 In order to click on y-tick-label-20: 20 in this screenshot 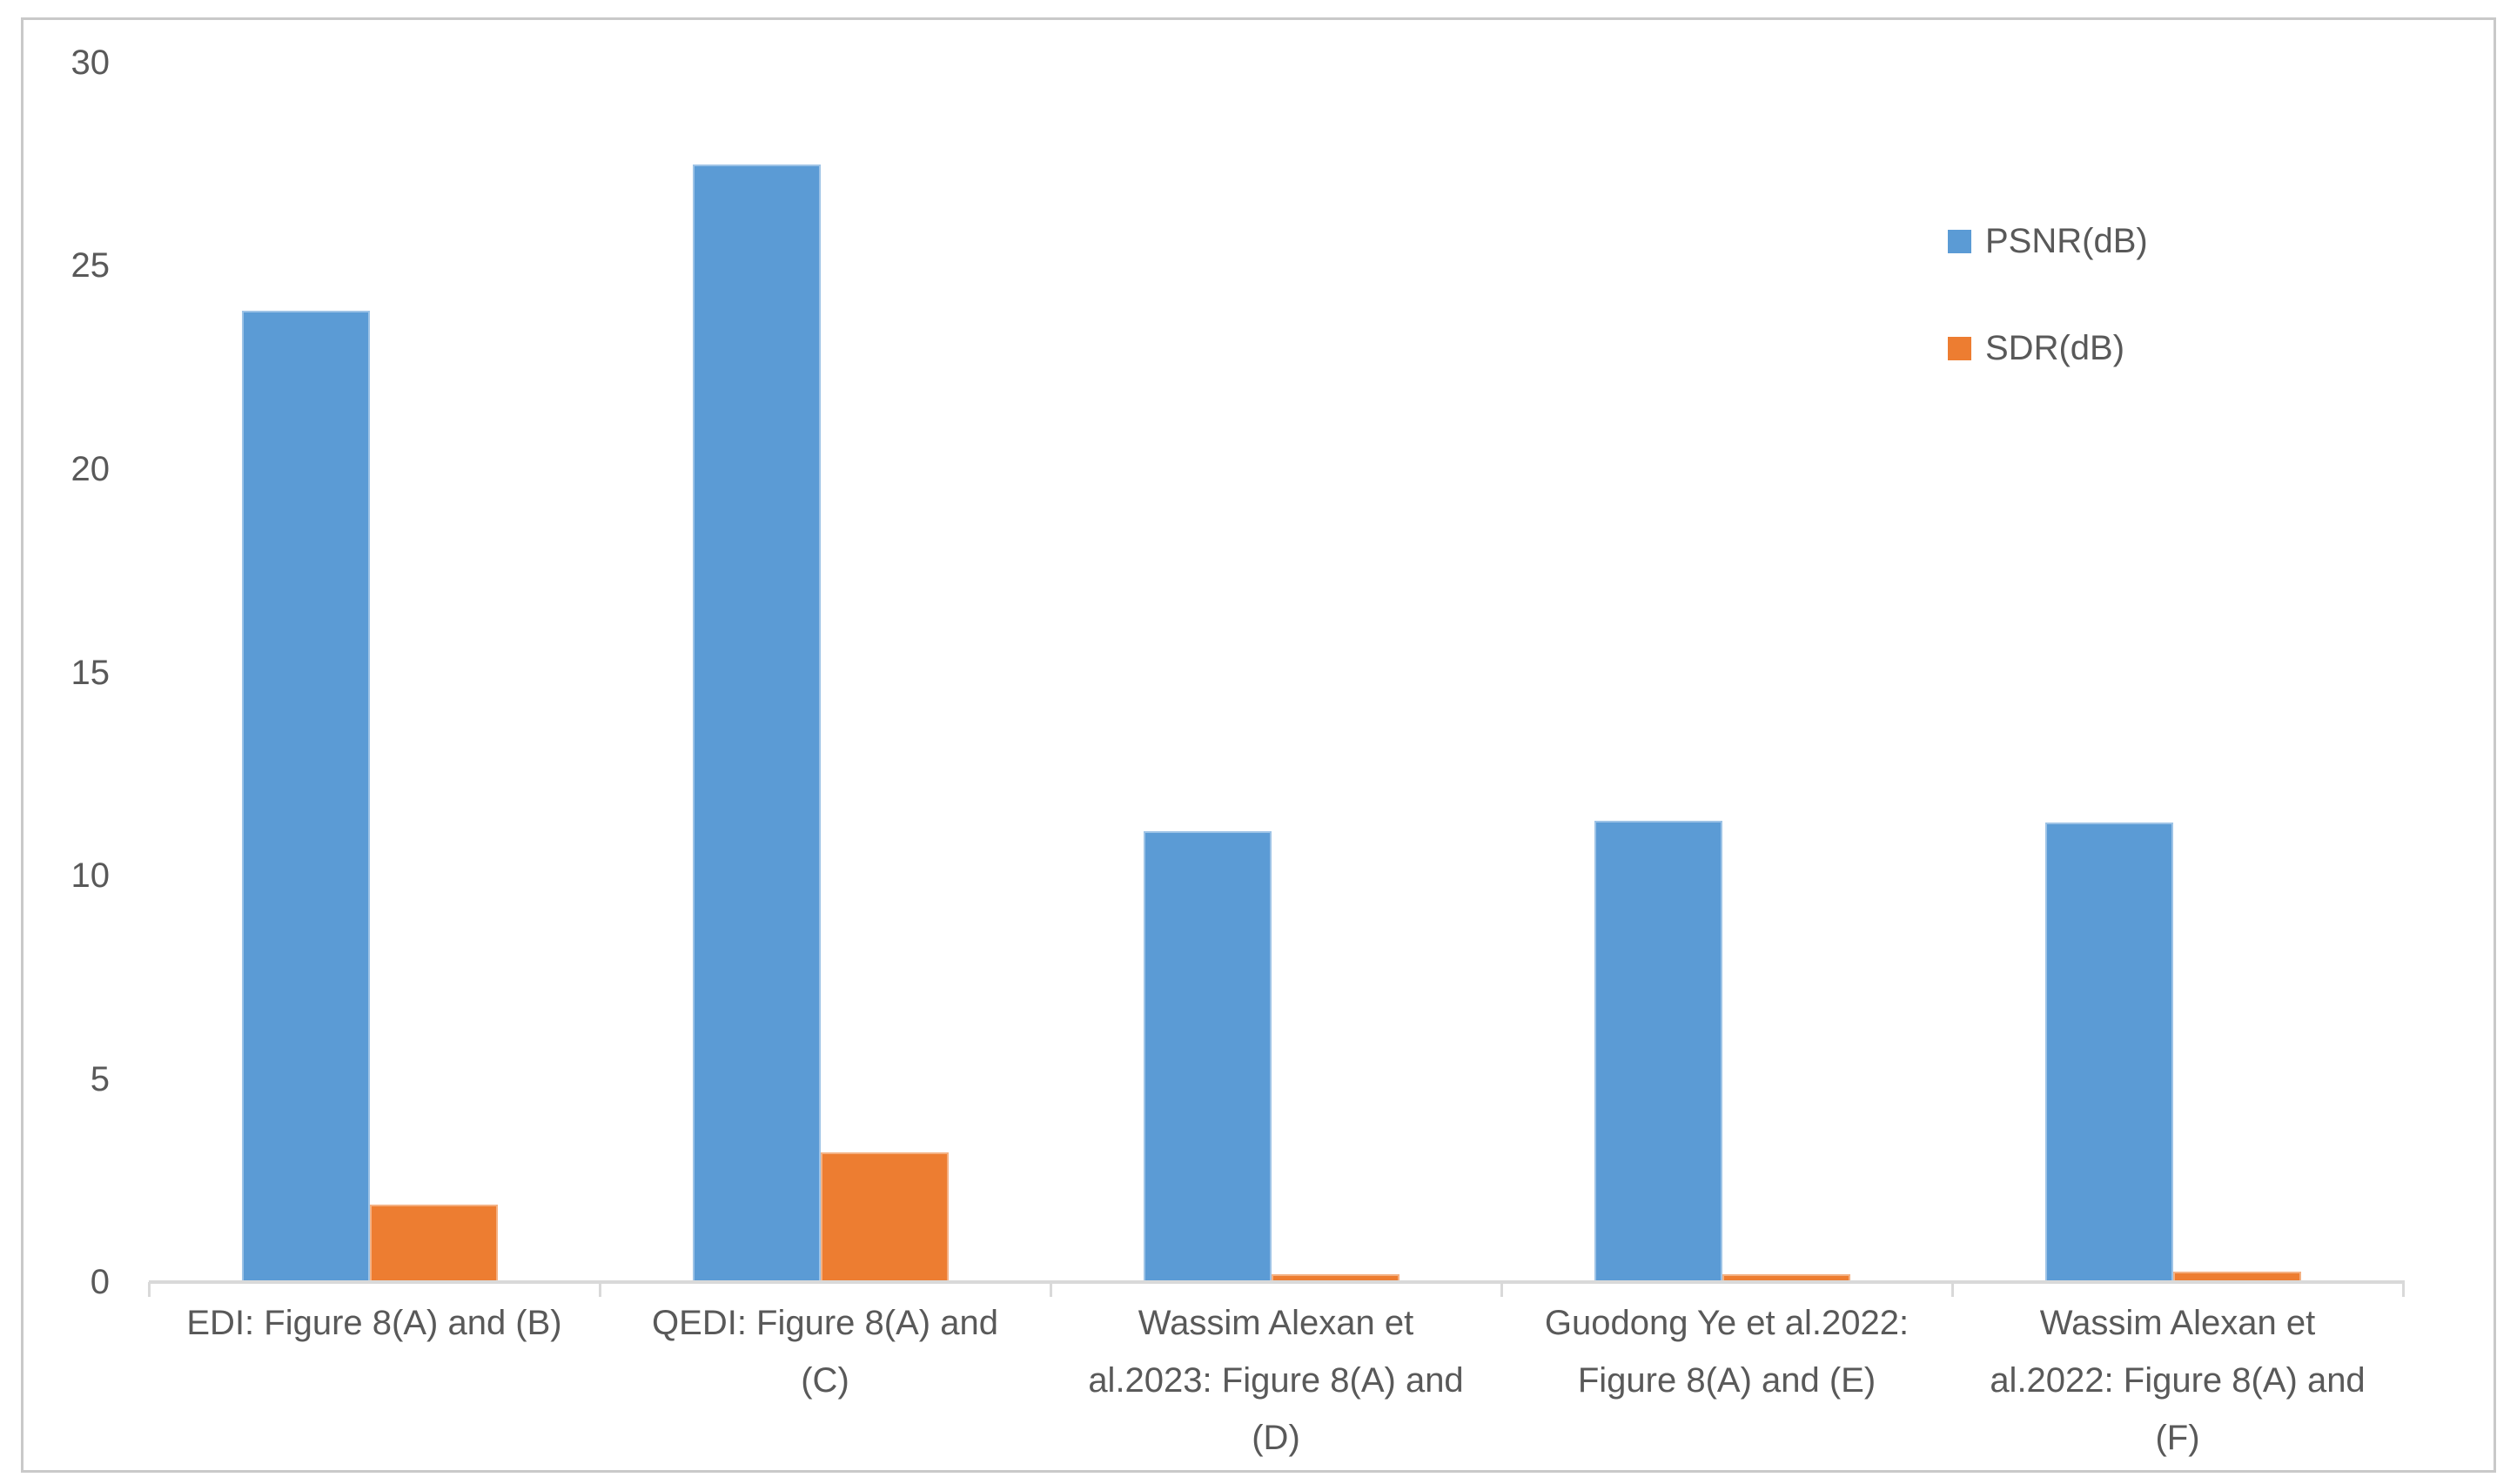, I will do `click(90, 469)`.